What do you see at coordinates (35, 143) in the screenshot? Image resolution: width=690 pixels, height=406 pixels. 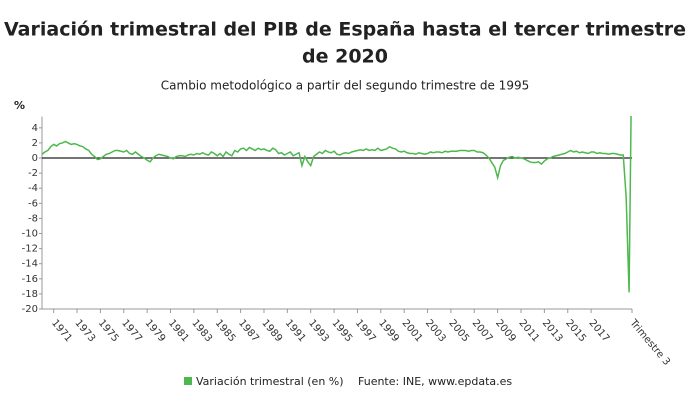 I see `y-tick-label: 2` at bounding box center [35, 143].